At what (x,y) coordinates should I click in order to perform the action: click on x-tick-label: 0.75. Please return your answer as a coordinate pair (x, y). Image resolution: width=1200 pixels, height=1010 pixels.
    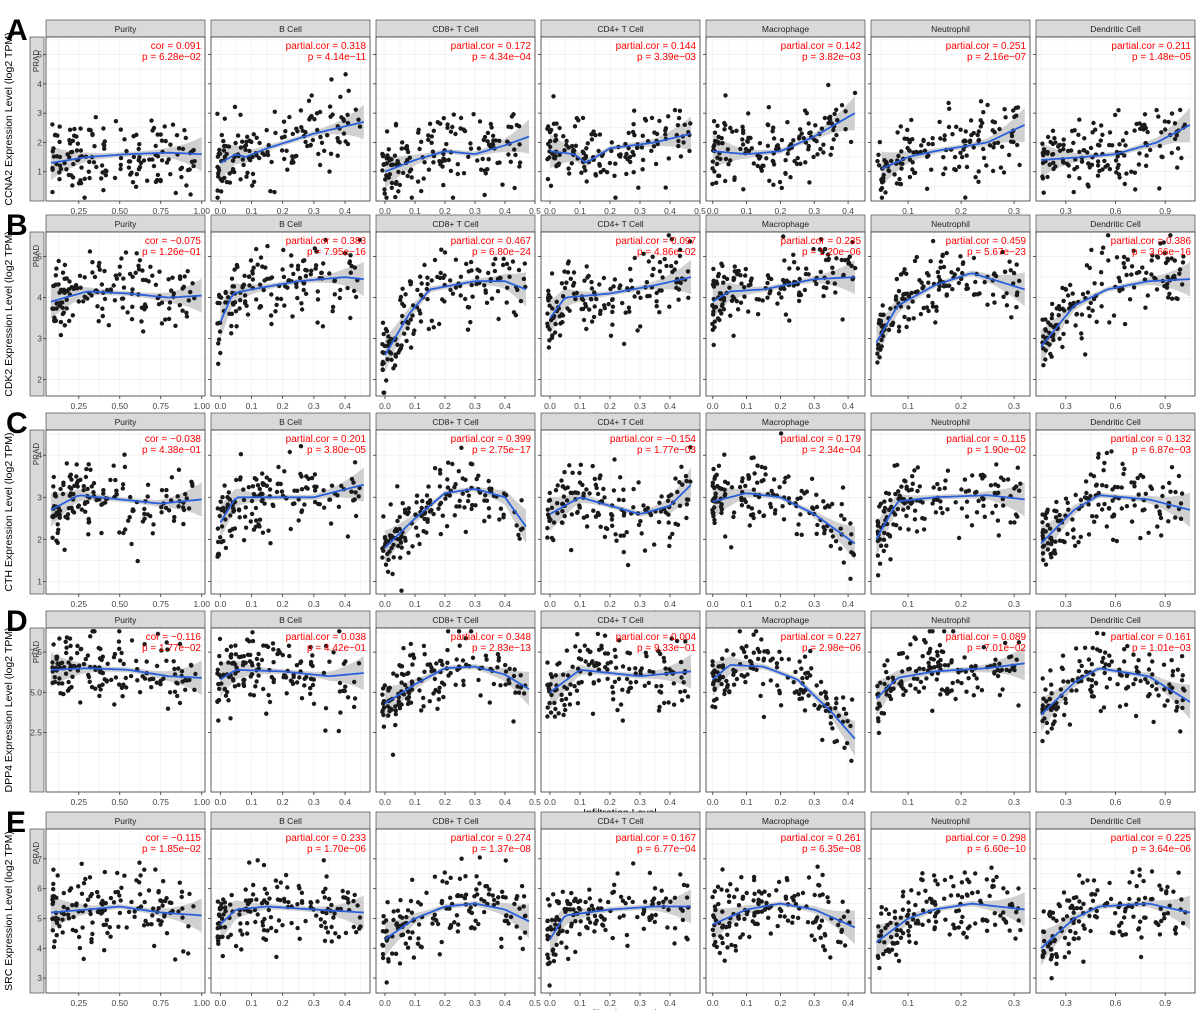
    Looking at the image, I should click on (160, 802).